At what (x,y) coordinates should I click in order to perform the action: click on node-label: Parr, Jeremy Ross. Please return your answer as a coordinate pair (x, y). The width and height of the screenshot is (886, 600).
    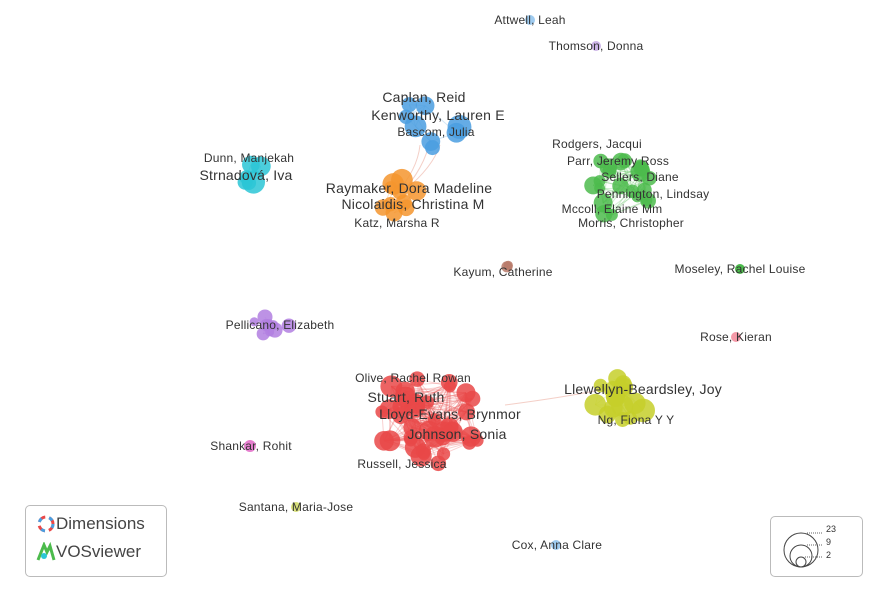
    Looking at the image, I should click on (618, 161).